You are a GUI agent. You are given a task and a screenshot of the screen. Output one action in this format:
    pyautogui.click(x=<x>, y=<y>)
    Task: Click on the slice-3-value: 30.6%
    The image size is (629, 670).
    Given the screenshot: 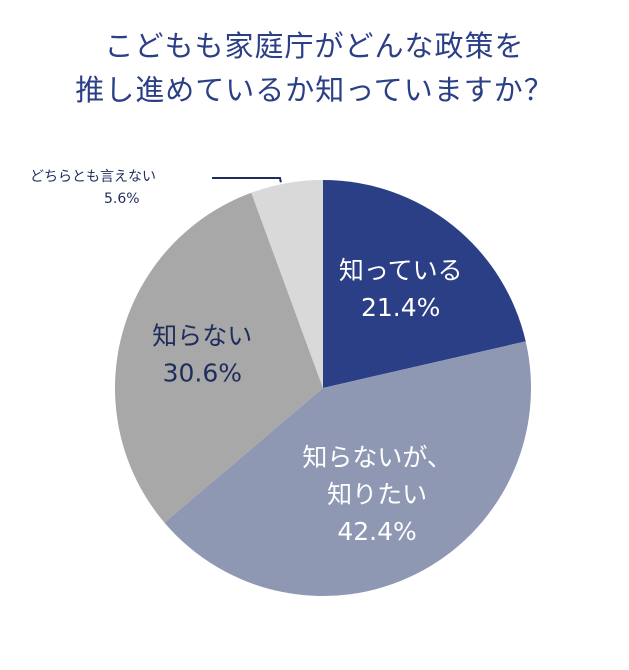 What is the action you would take?
    pyautogui.click(x=202, y=373)
    